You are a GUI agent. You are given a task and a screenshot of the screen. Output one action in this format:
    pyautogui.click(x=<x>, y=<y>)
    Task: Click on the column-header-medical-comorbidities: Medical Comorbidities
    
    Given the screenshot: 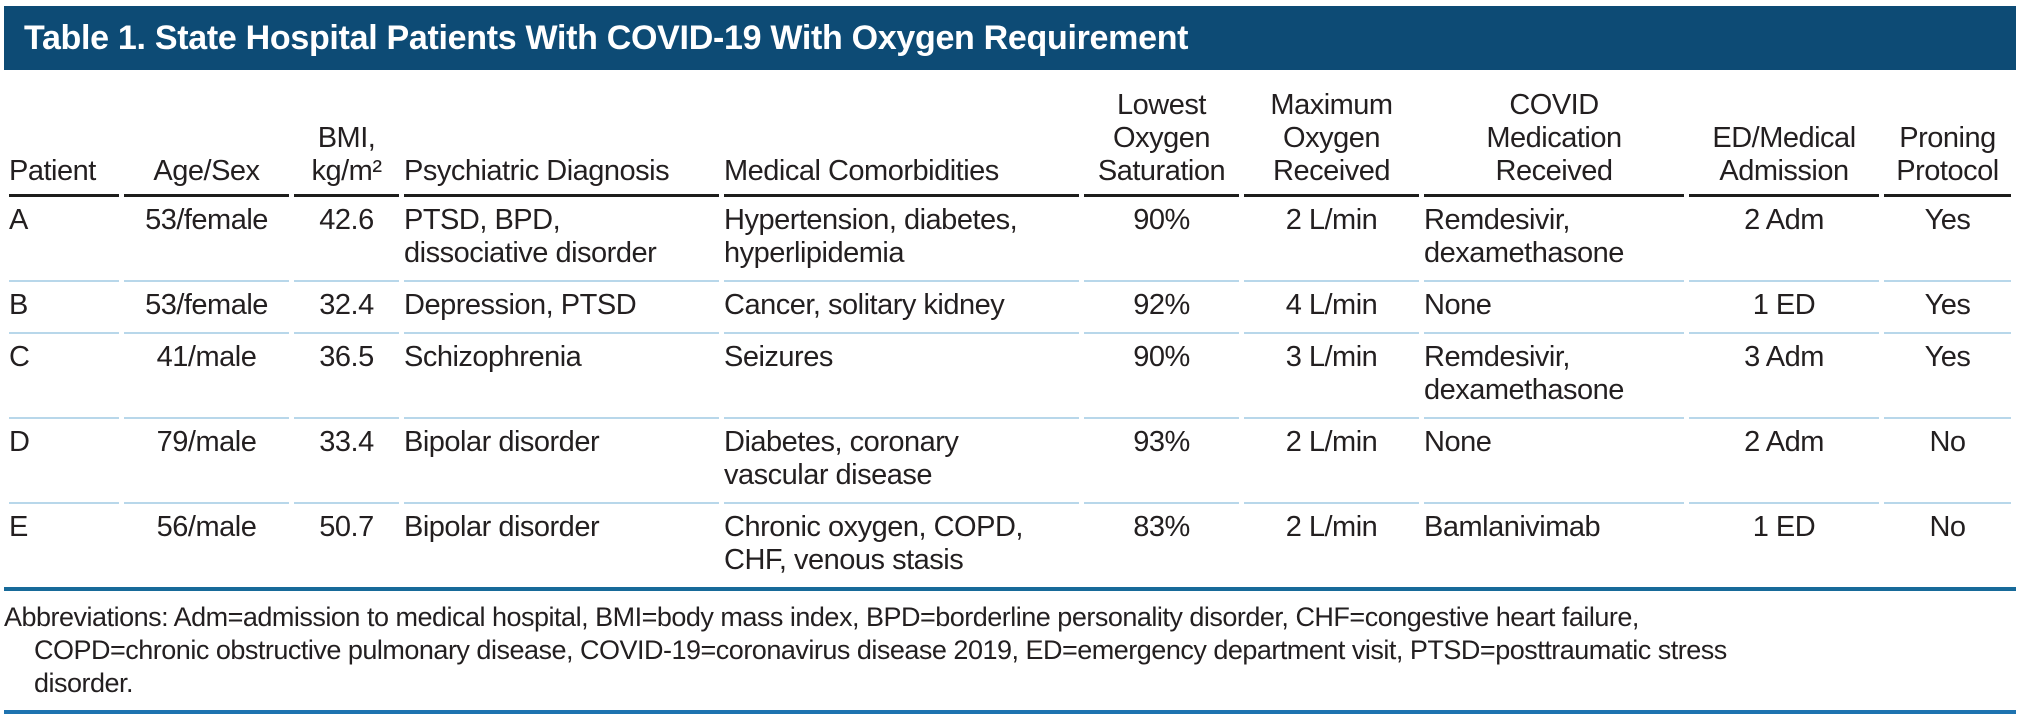 What is the action you would take?
    pyautogui.click(x=901, y=133)
    